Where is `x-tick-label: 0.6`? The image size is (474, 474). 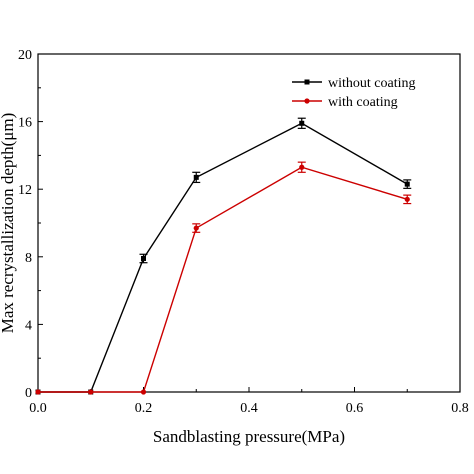
x-tick-label: 0.6 is located at coordinates (355, 408).